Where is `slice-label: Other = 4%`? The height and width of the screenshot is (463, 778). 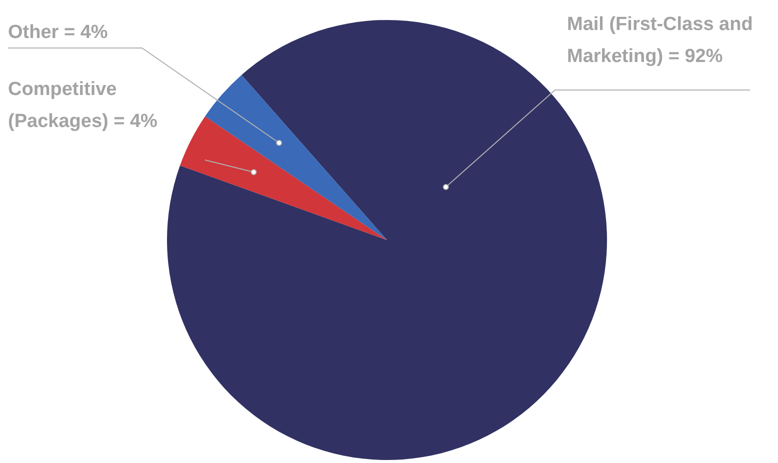 slice-label: Other = 4% is located at coordinates (58, 32).